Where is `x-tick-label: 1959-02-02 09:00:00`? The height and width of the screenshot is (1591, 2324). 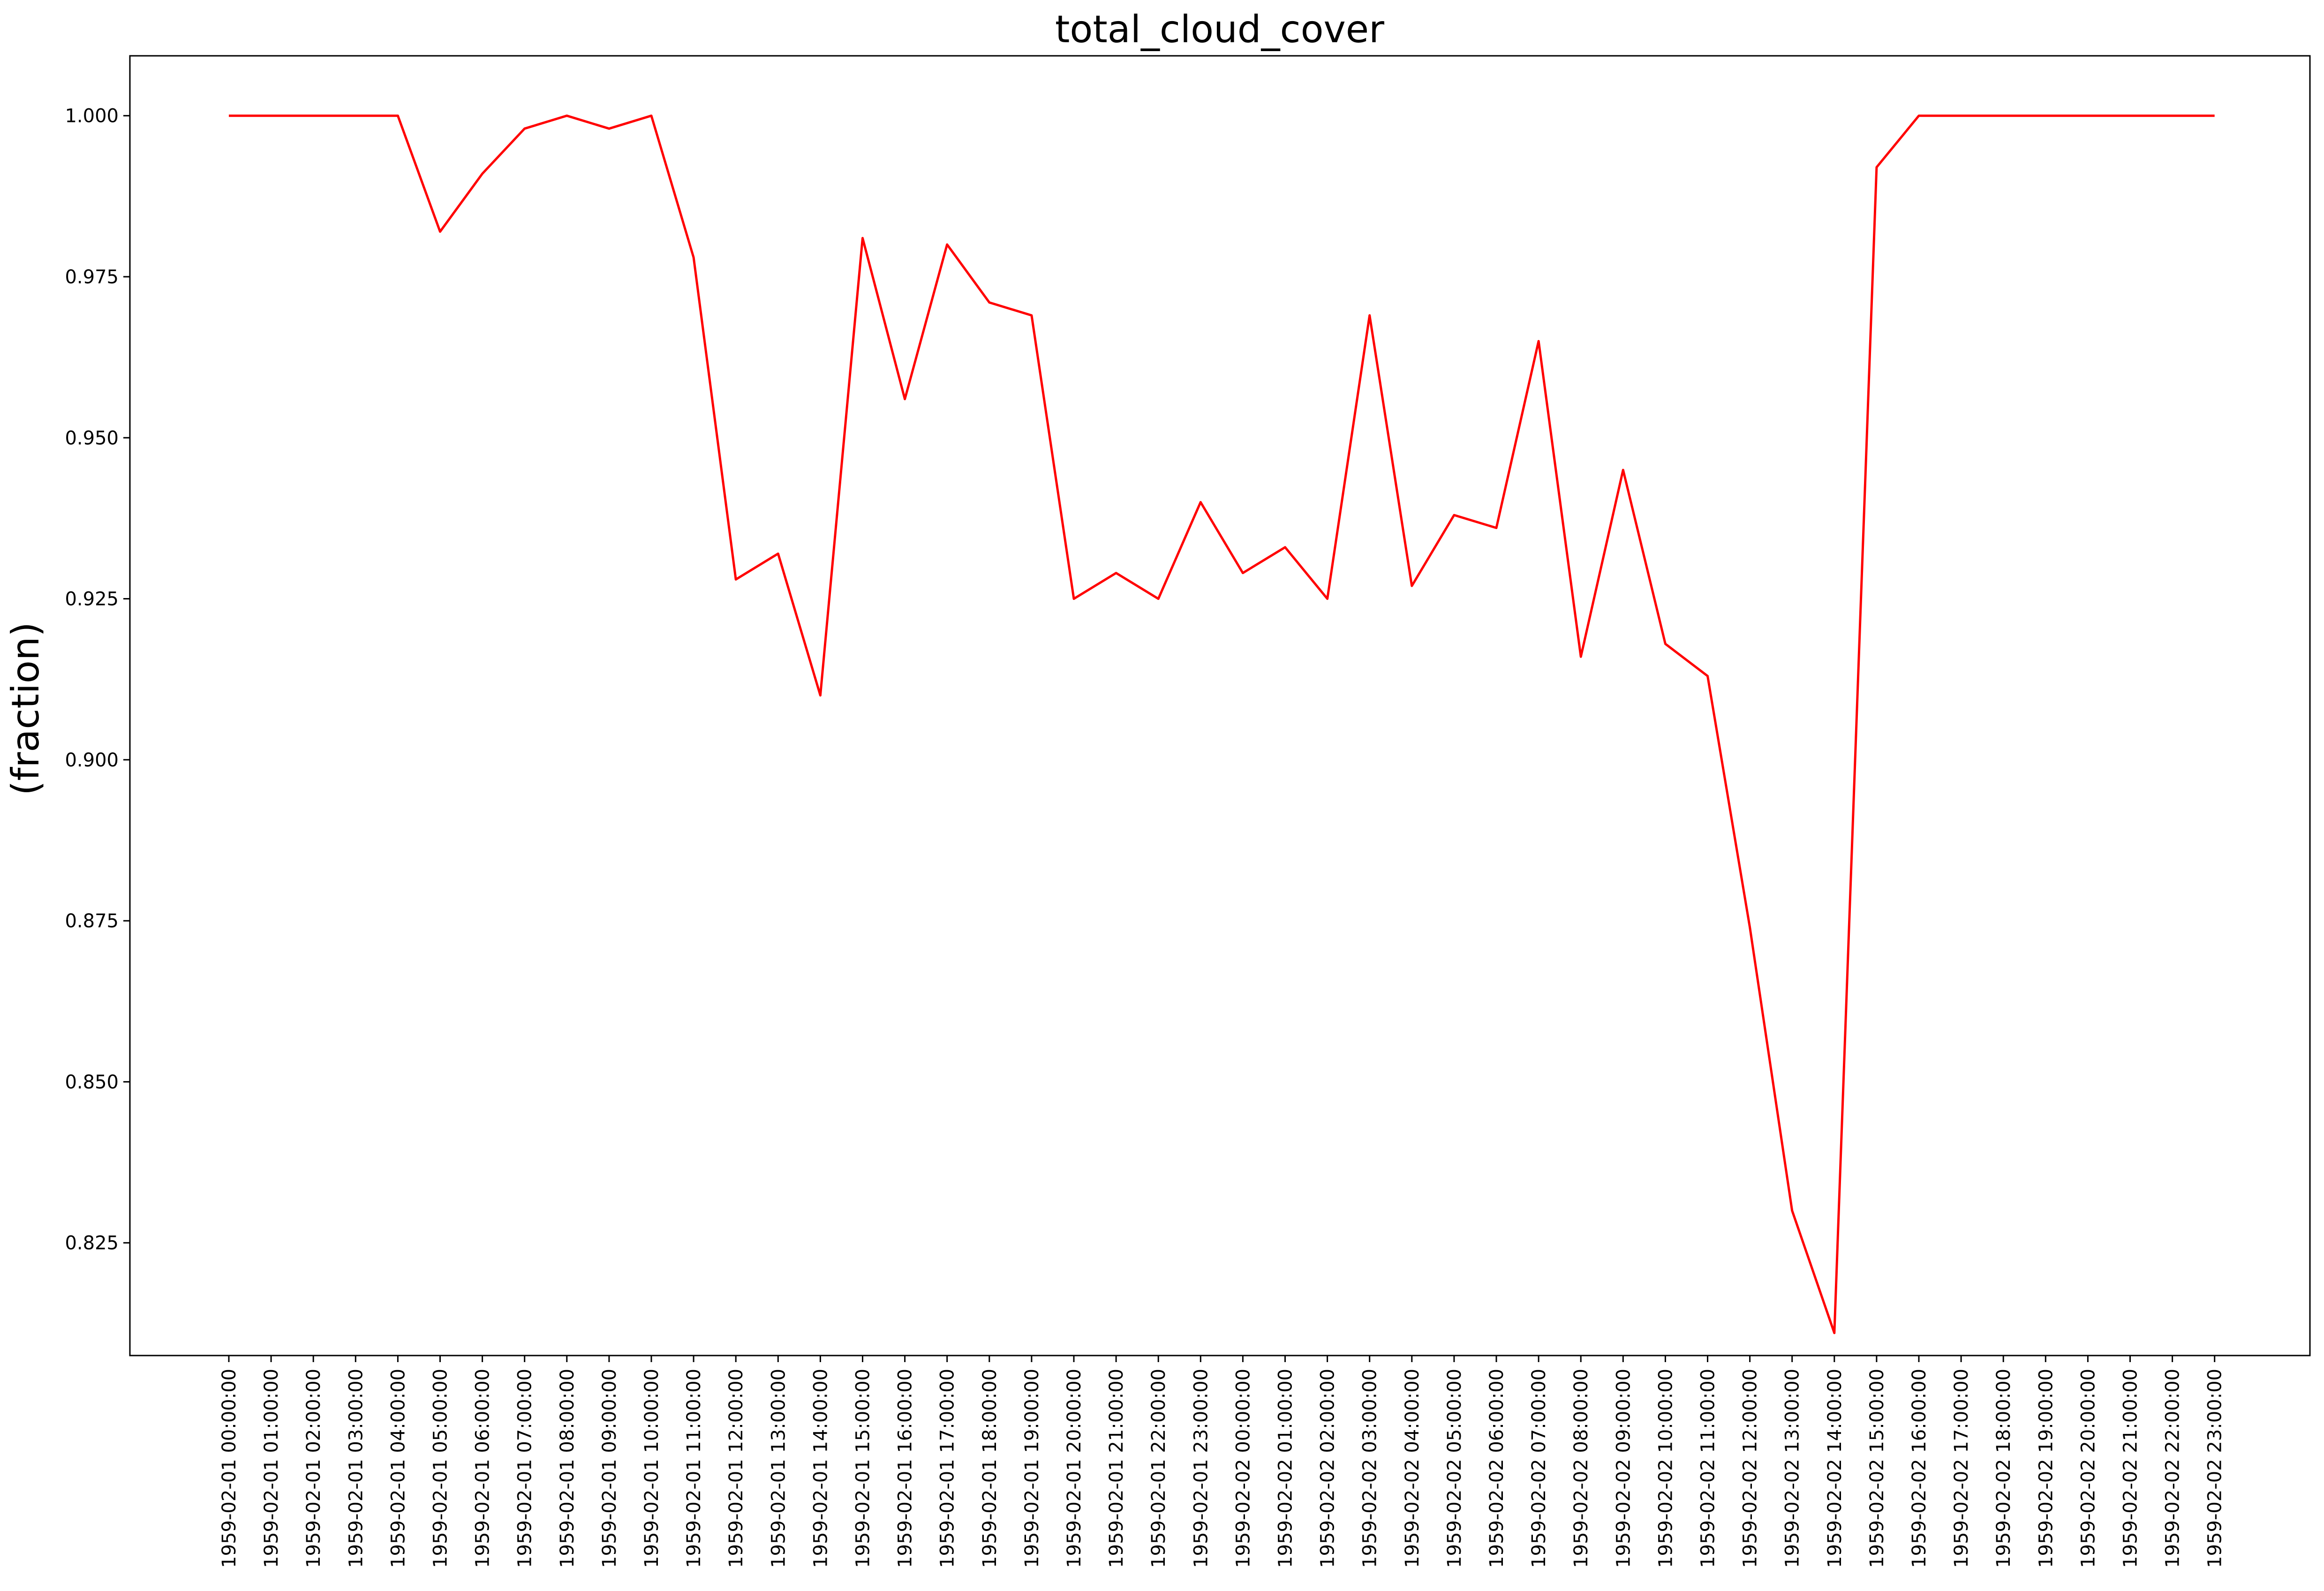
x-tick-label: 1959-02-02 09:00:00 is located at coordinates (1623, 1468).